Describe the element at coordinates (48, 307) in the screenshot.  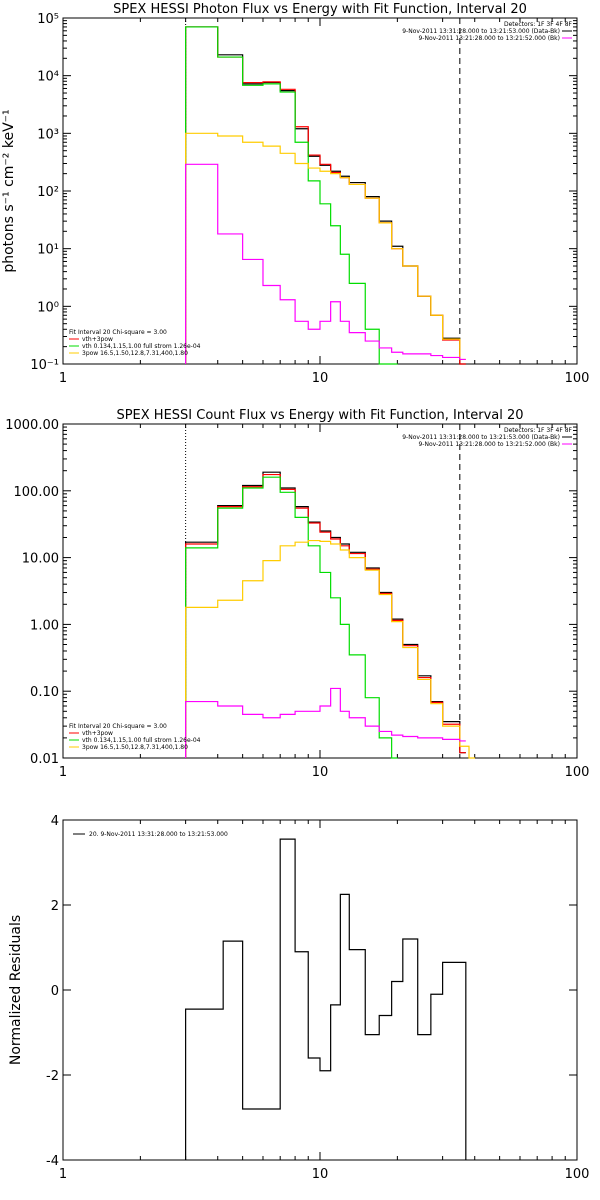
I see `y-tick-label: 10⁰` at that location.